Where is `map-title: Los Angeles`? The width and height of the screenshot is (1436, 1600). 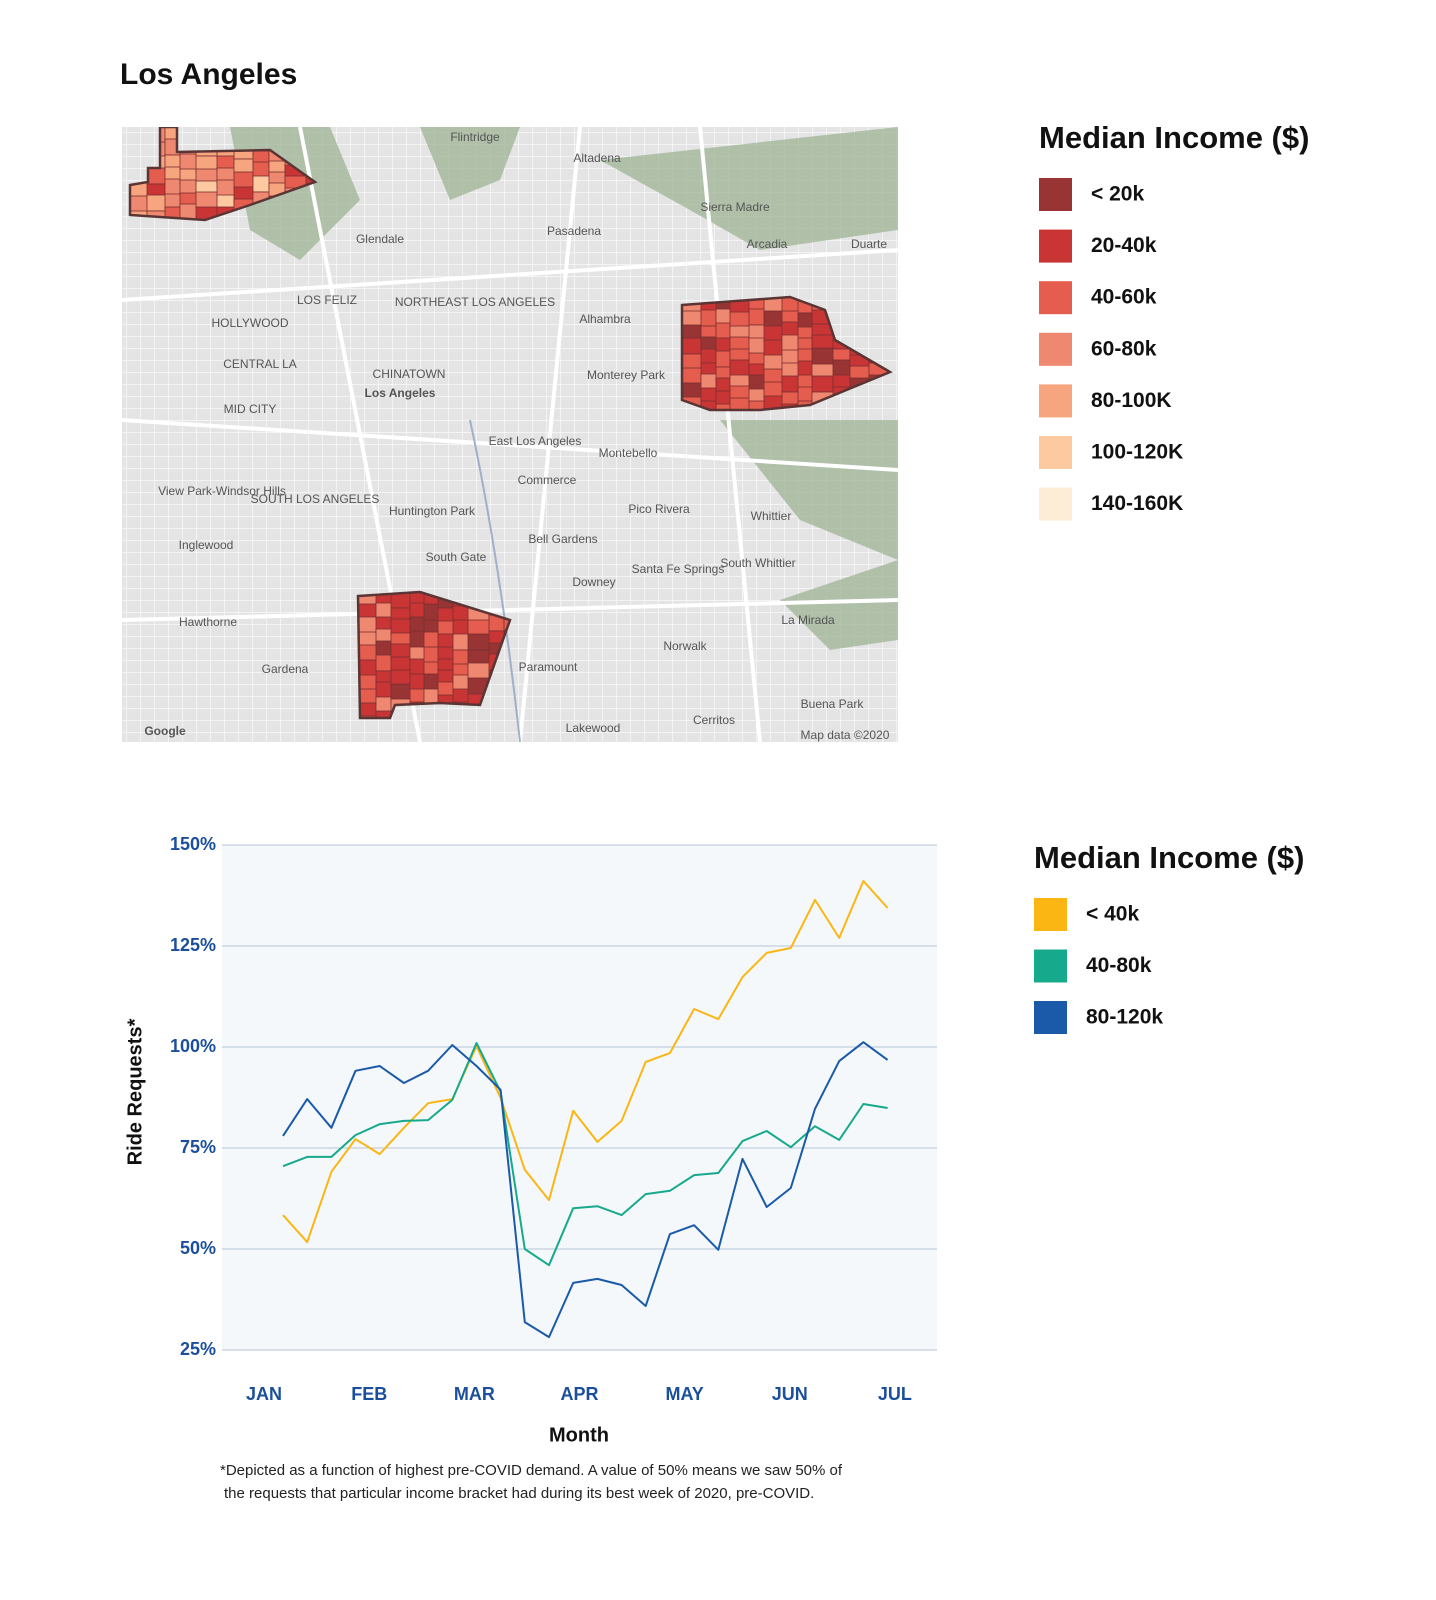 map-title: Los Angeles is located at coordinates (208, 74).